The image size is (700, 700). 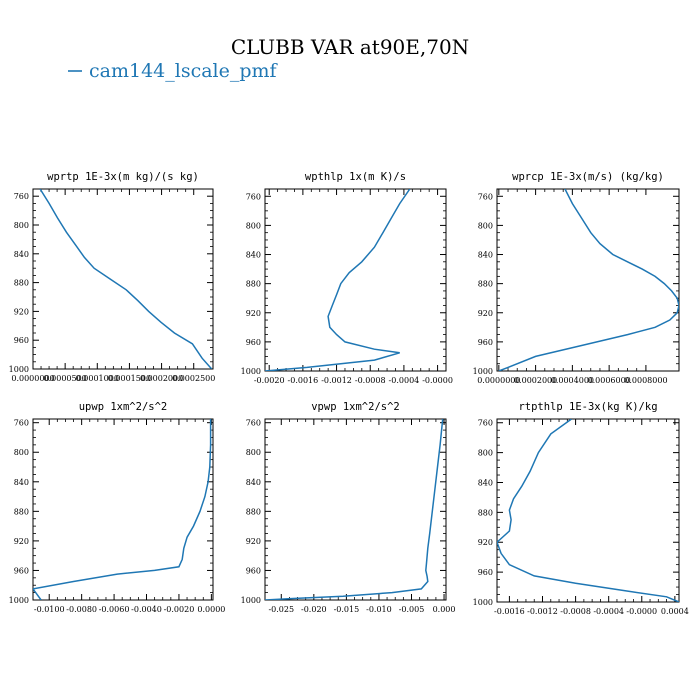 What do you see at coordinates (146, 609) in the screenshot?
I see `x-tick-label: -0.0040` at bounding box center [146, 609].